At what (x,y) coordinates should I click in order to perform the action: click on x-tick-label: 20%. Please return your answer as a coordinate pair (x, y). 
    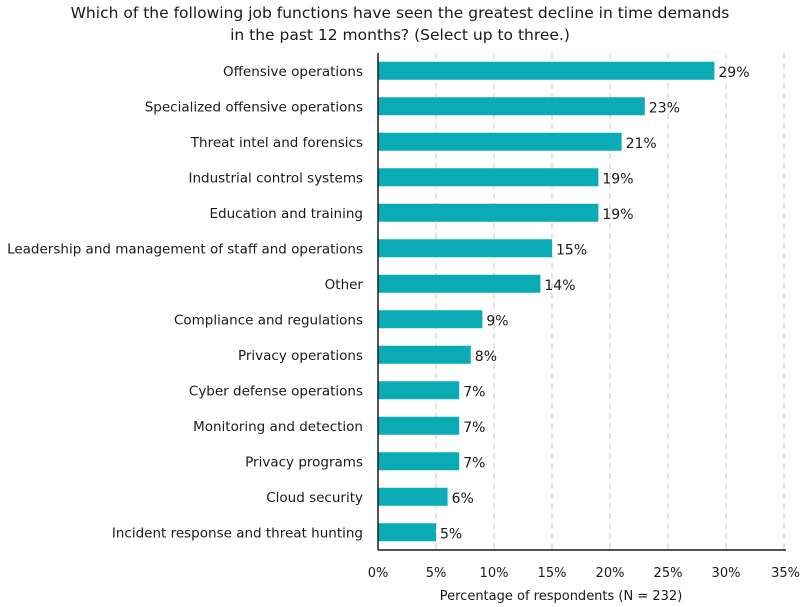
    Looking at the image, I should click on (610, 573).